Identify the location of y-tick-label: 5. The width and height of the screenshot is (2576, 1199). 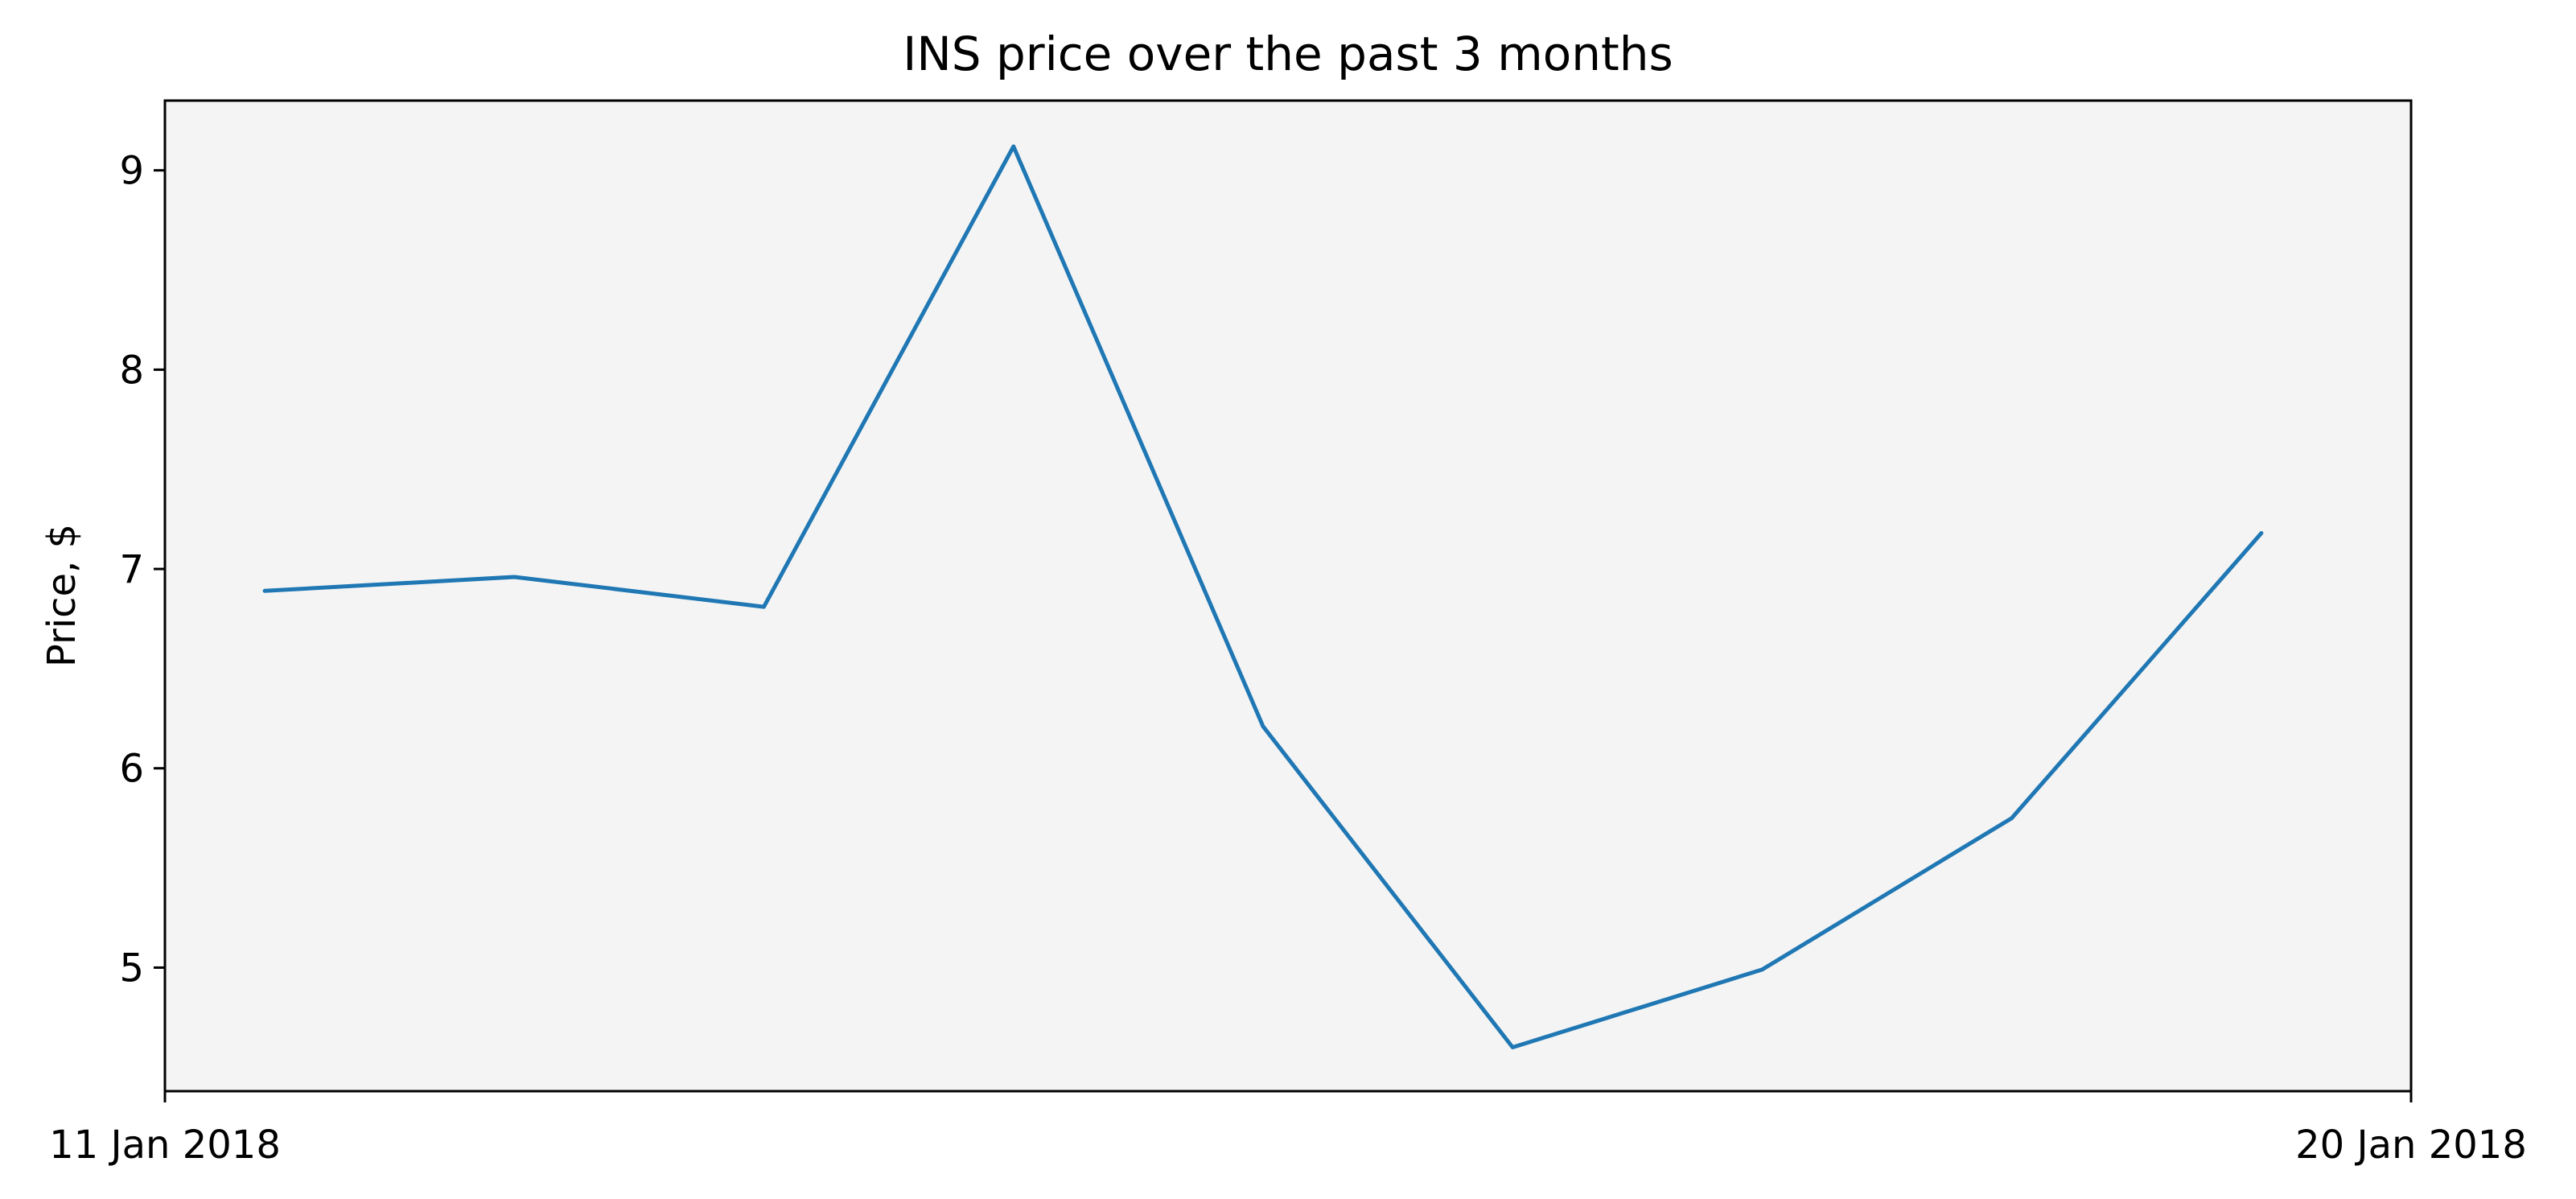
(131, 968).